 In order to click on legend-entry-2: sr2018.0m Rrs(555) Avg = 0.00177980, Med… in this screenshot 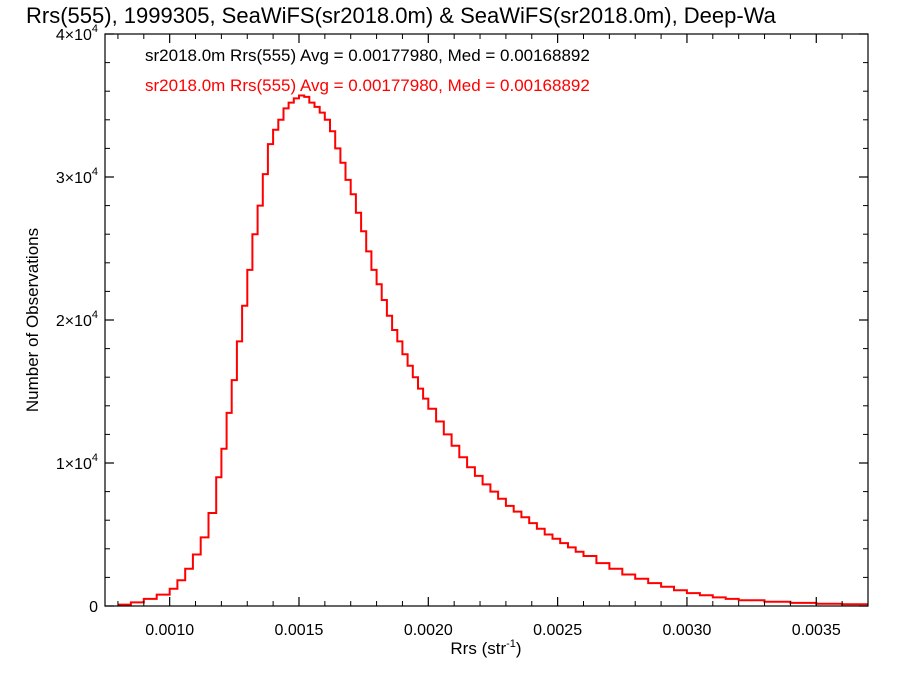, I will do `click(367, 85)`.